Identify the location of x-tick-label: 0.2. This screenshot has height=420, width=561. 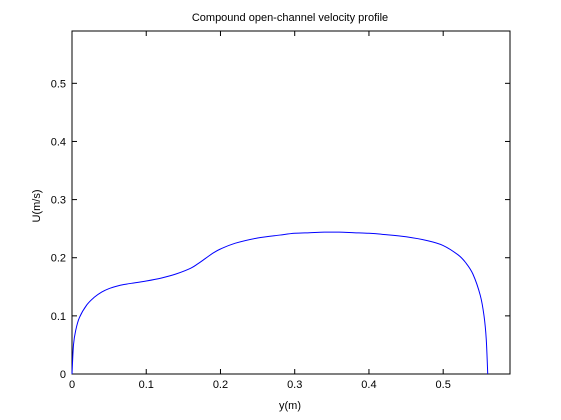
(220, 385).